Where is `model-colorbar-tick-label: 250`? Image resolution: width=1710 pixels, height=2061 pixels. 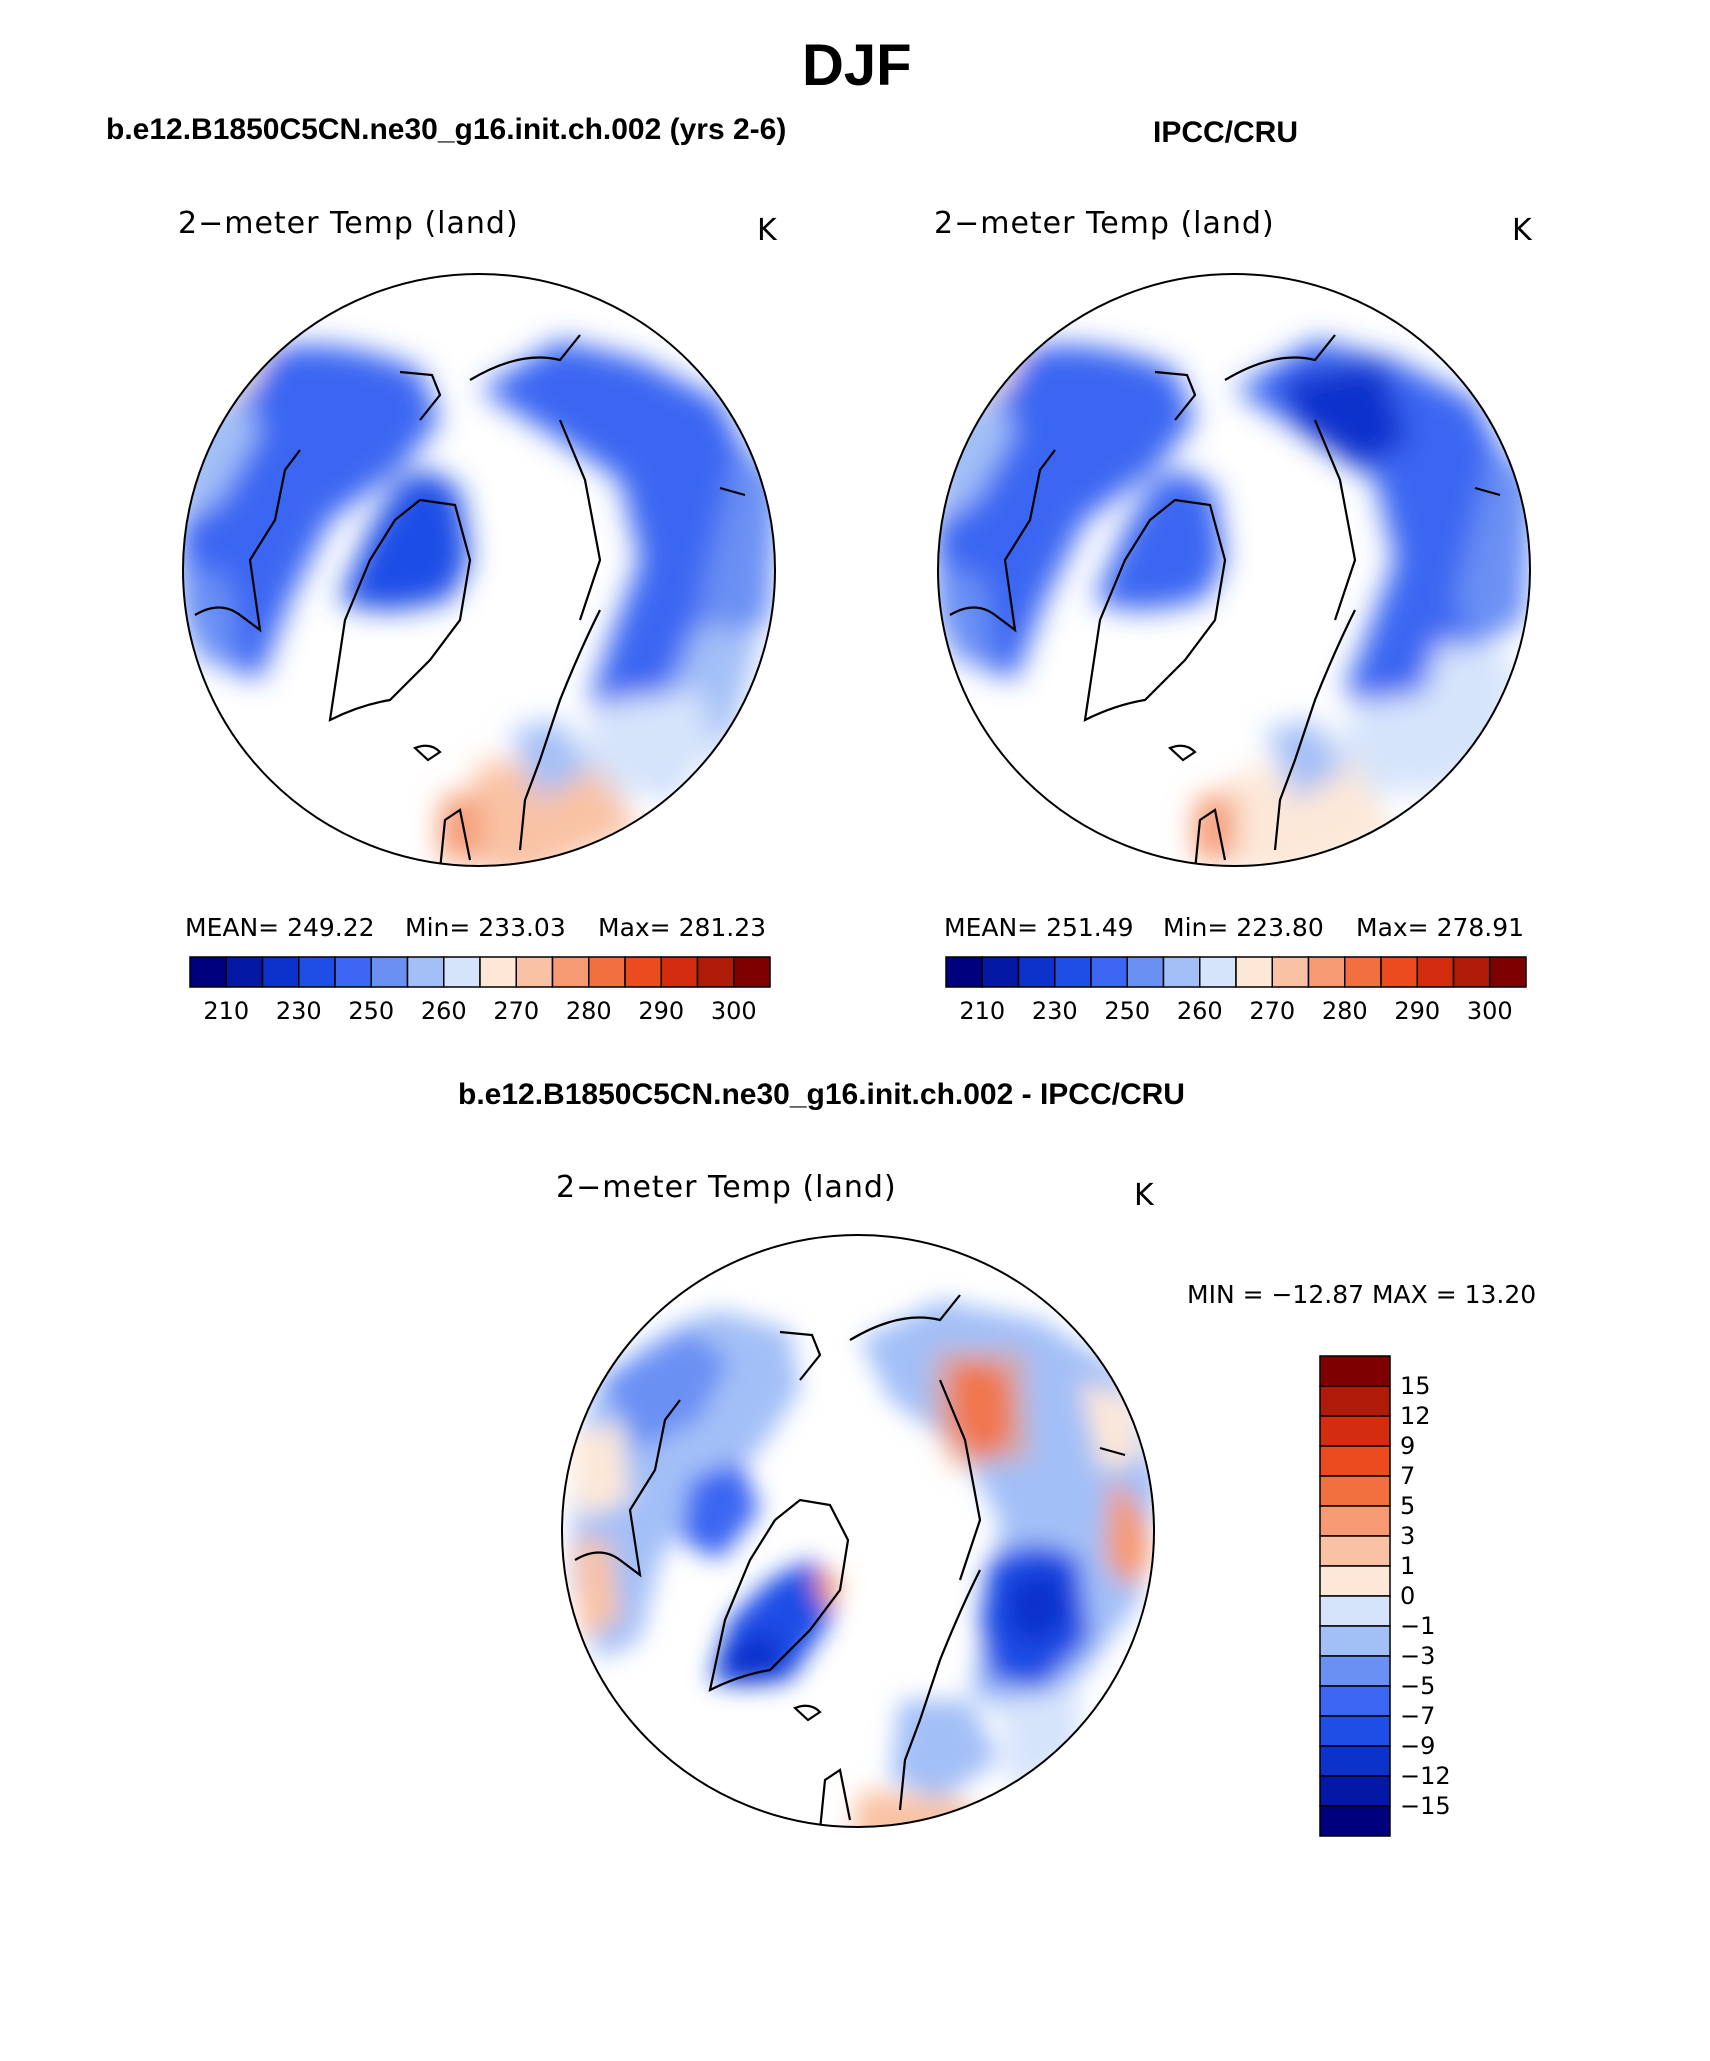 model-colorbar-tick-label: 250 is located at coordinates (371, 1011).